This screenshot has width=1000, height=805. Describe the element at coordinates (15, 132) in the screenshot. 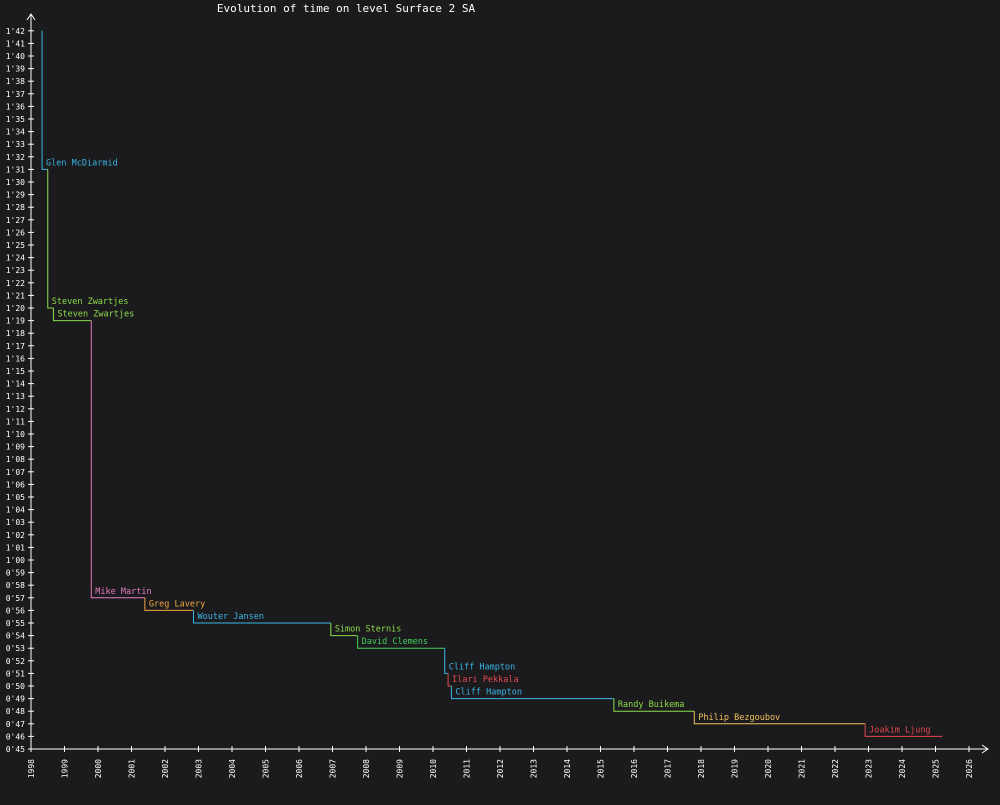

I see `y-tick-label: 1'34` at that location.